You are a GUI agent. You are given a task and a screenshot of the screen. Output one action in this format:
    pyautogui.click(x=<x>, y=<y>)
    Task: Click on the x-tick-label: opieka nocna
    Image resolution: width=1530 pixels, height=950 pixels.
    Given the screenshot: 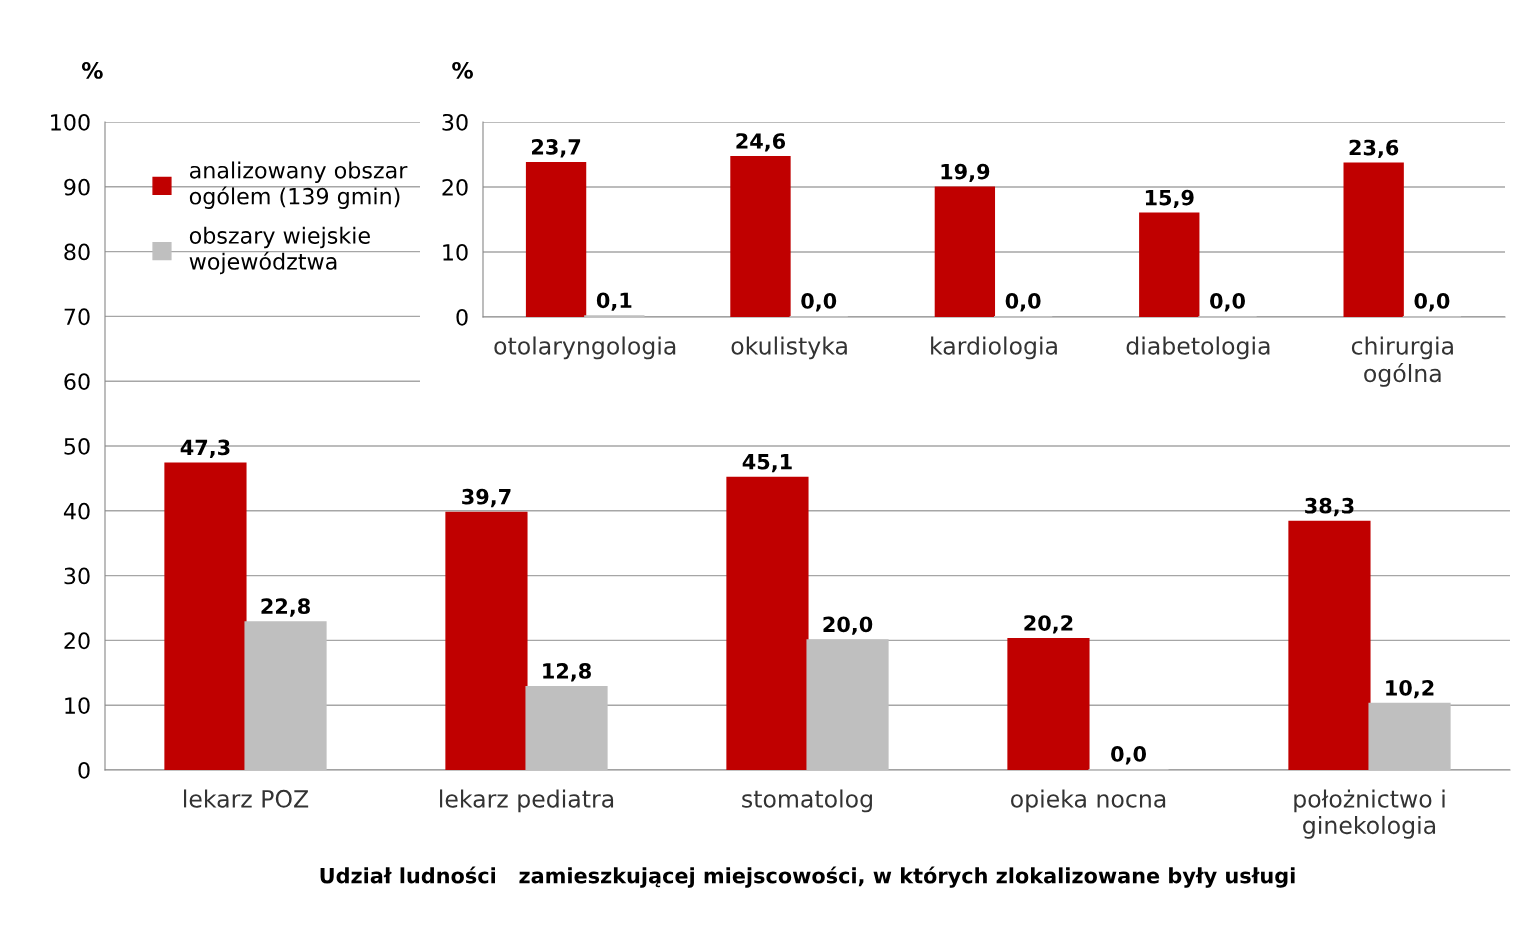 What is the action you would take?
    pyautogui.click(x=1088, y=801)
    